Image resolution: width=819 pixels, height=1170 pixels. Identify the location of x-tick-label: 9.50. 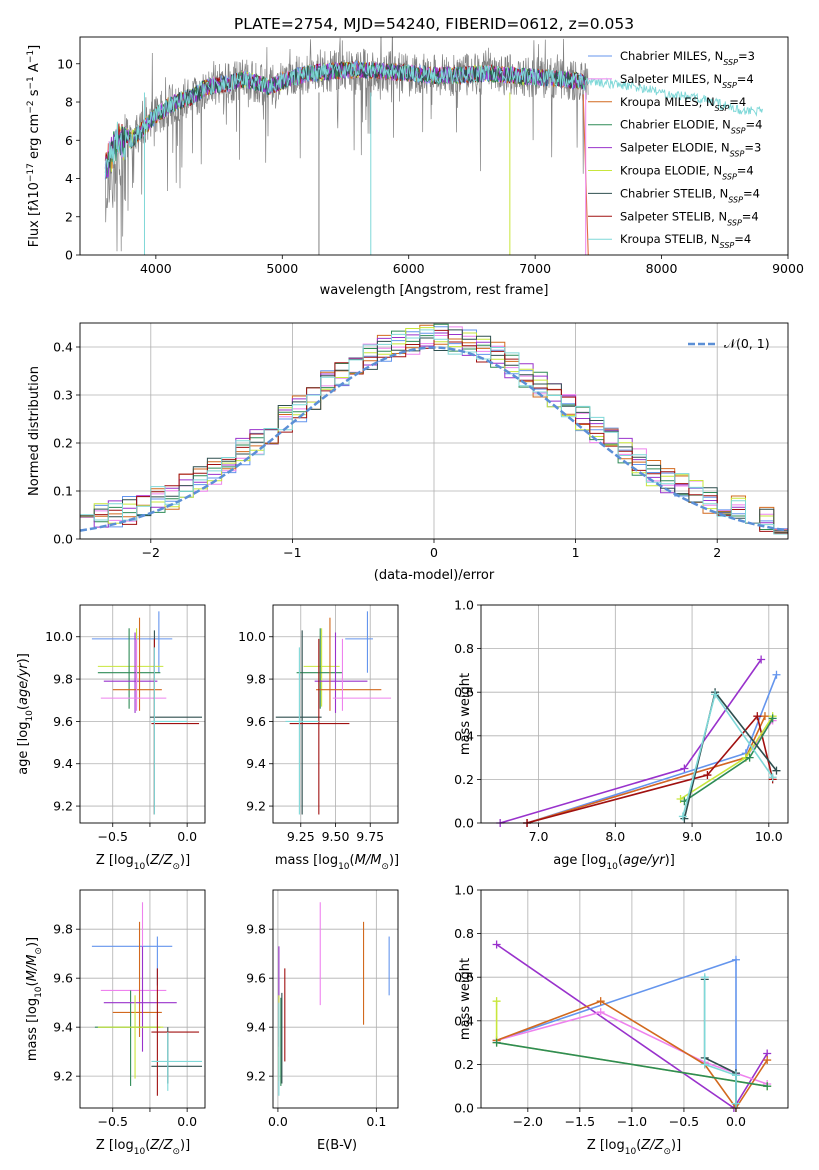
(336, 836).